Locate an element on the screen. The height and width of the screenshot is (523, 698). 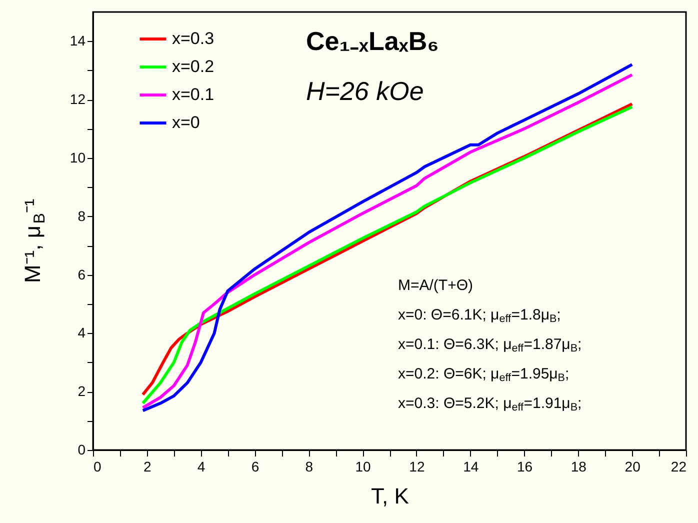
x-axis-title: T, K is located at coordinates (390, 496).